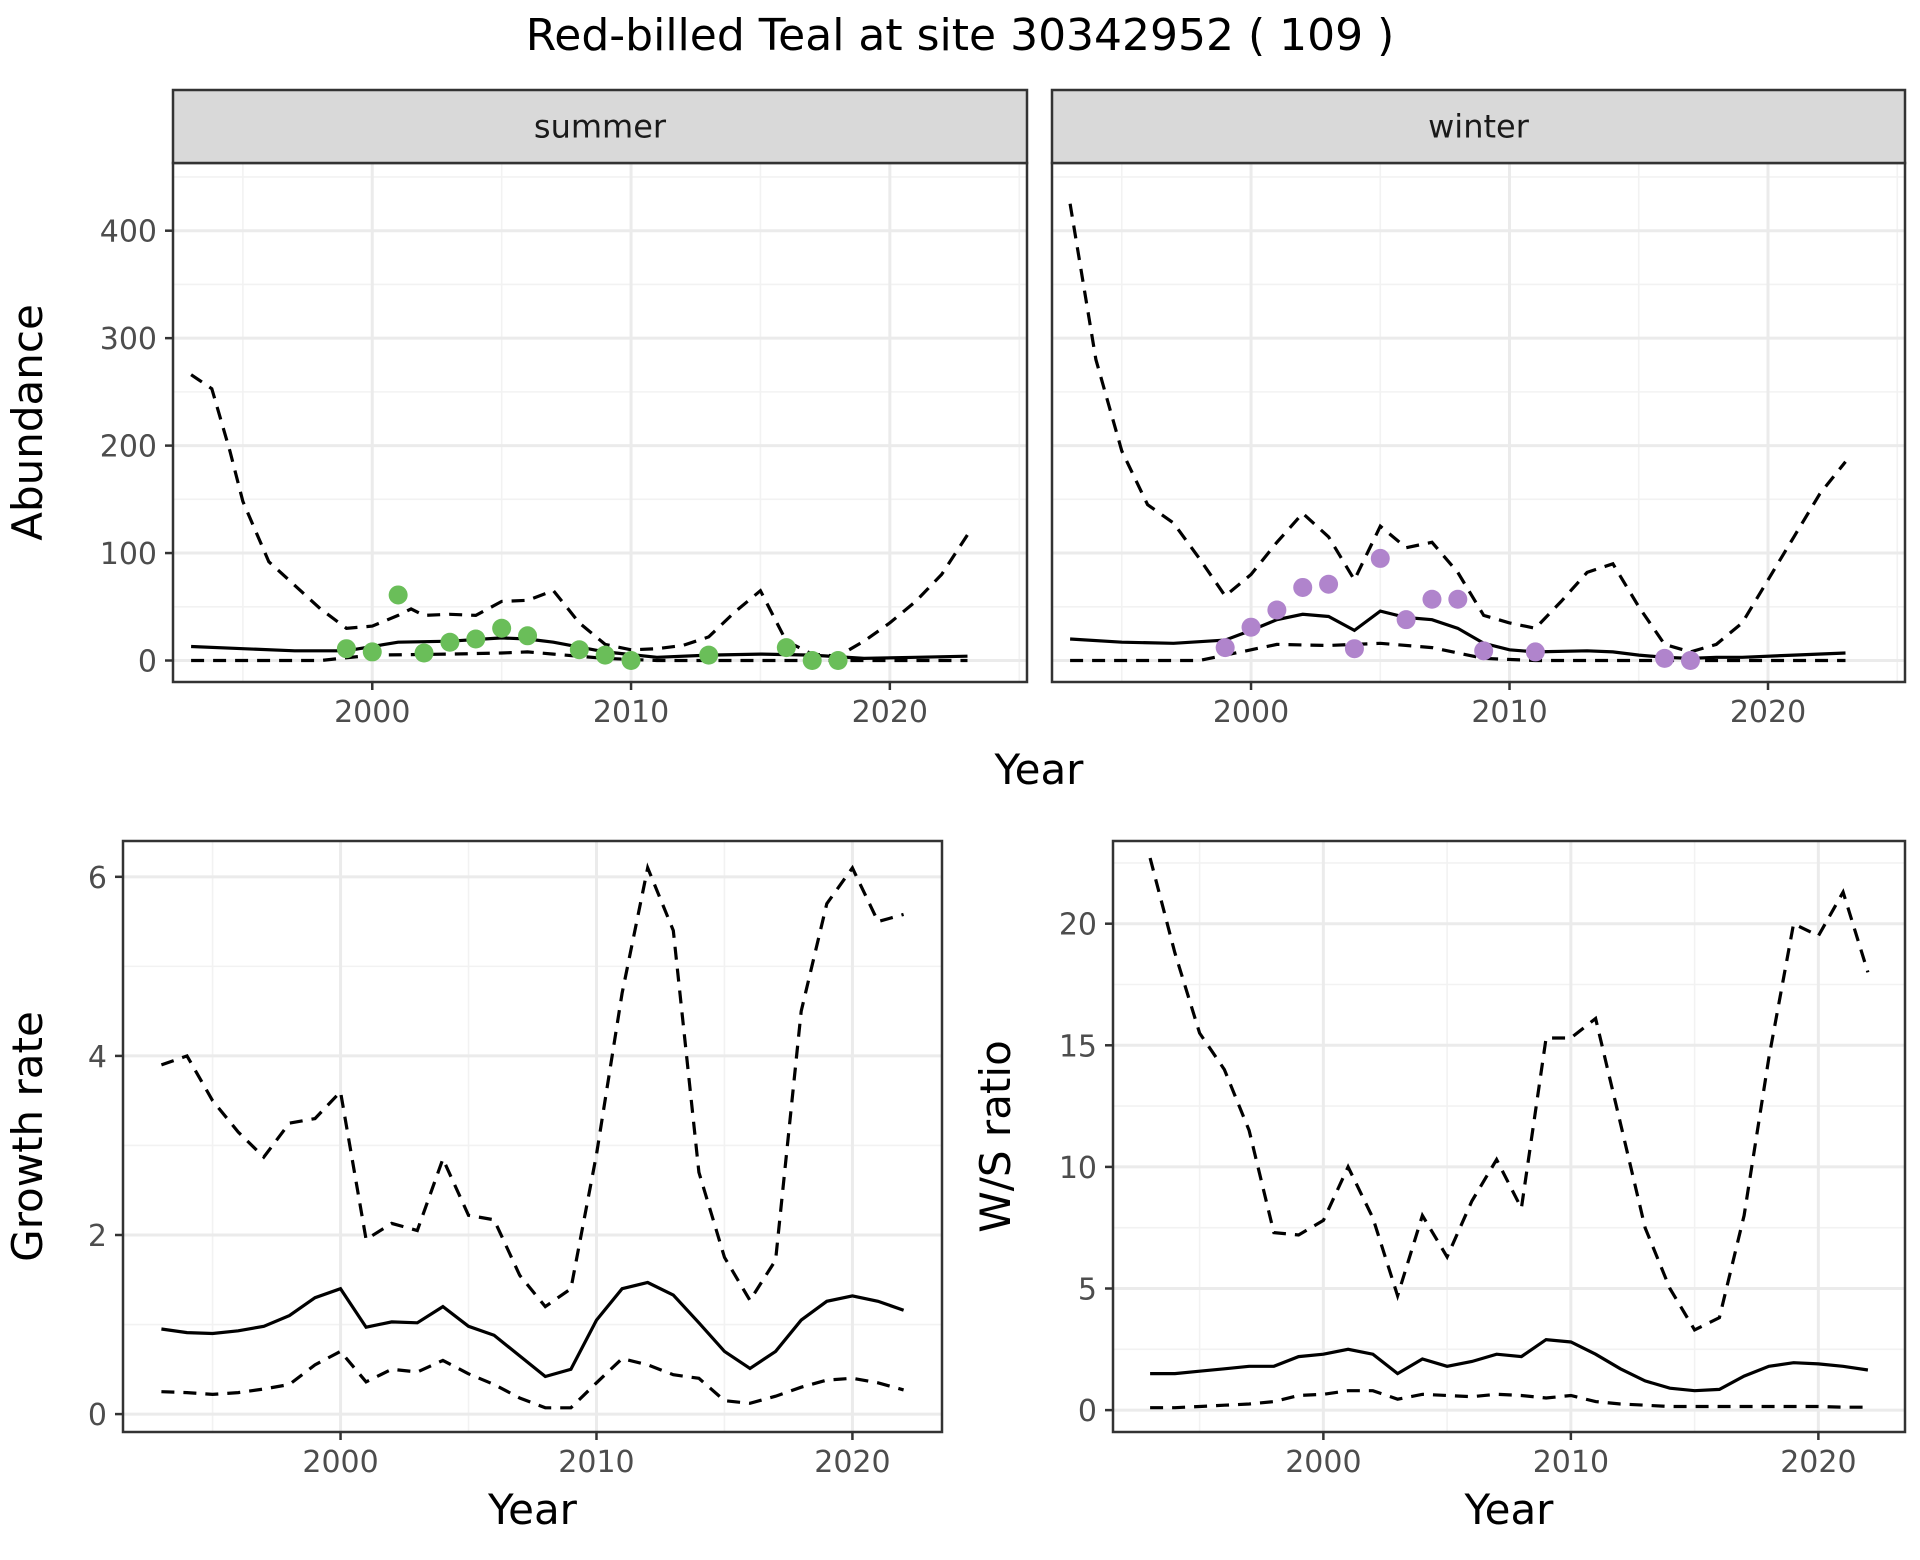  I want to click on y-axis-title: W/S ratio, so click(995, 1136).